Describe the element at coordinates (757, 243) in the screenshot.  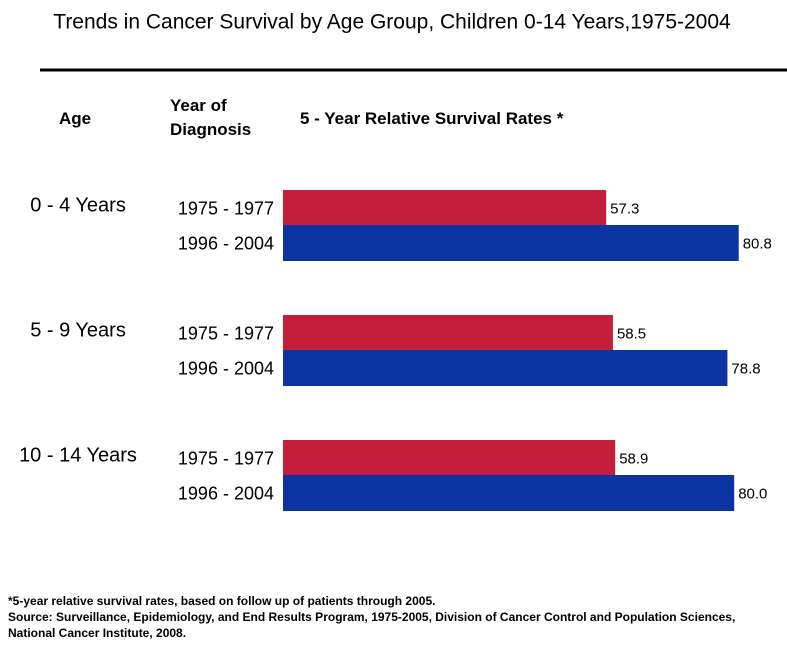
I see `value-label: 80.8` at that location.